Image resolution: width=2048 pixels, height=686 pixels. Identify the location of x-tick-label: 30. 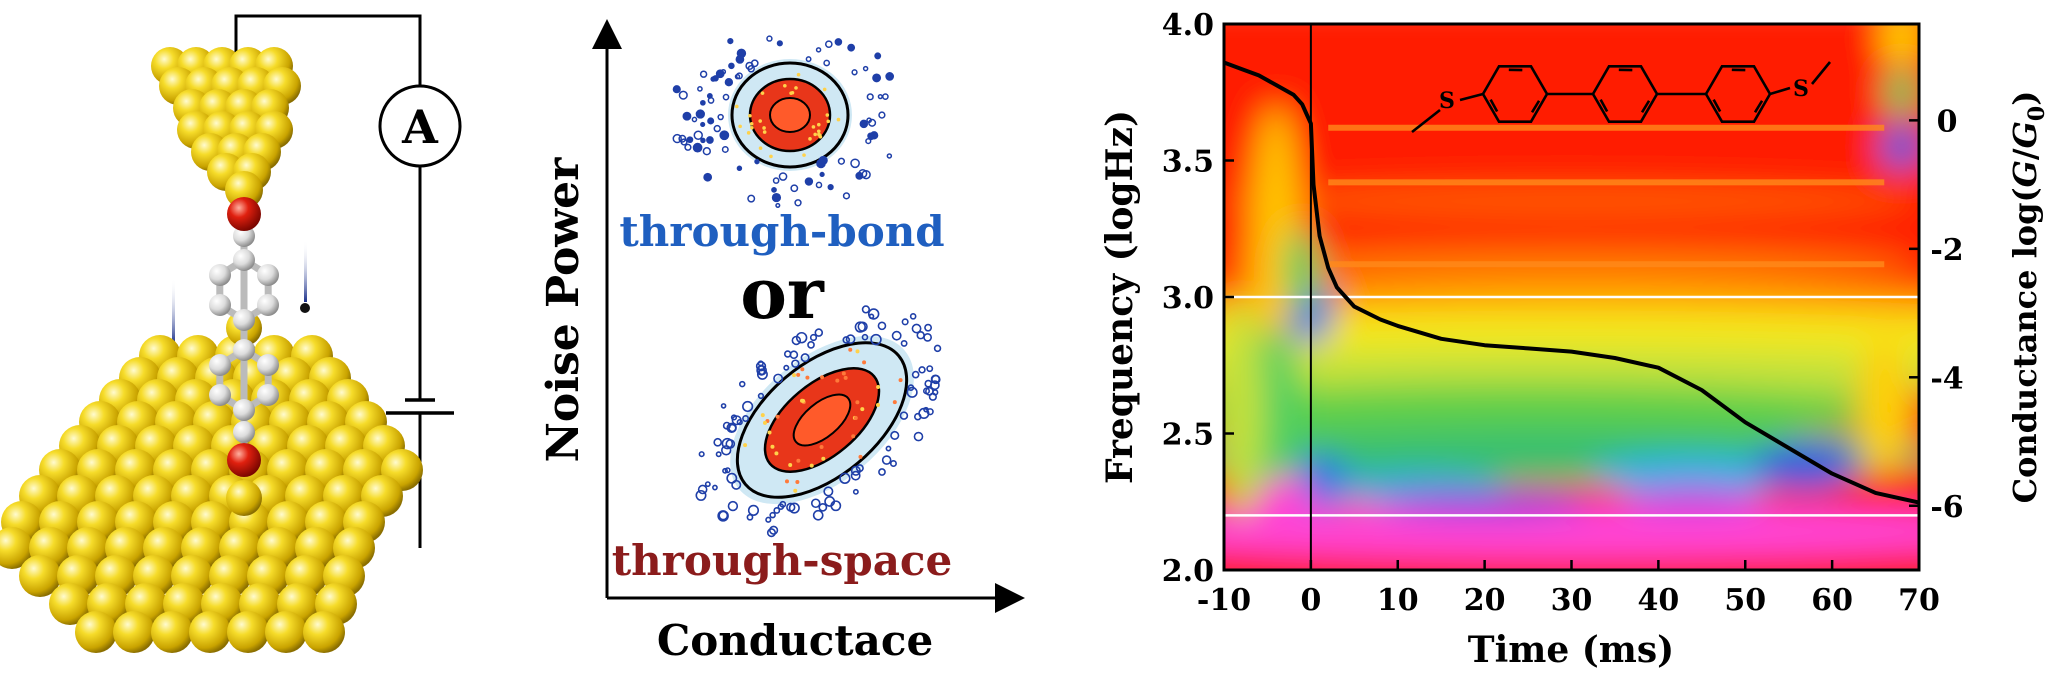
(1572, 600).